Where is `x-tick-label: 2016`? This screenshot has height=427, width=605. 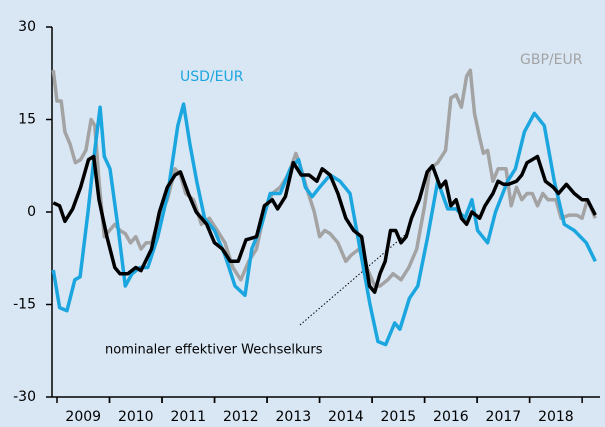 x-tick-label: 2016 is located at coordinates (451, 417).